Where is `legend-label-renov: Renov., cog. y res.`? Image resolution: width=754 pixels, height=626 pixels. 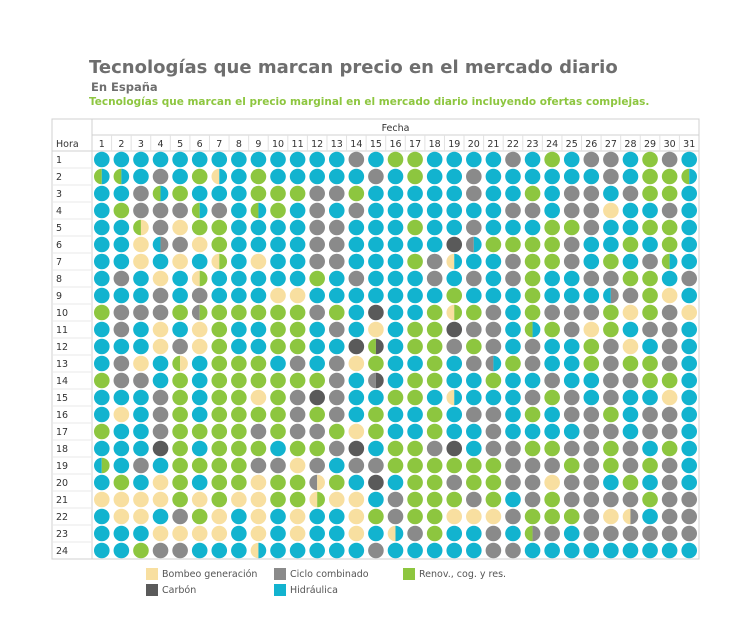 legend-label-renov: Renov., cog. y res. is located at coordinates (463, 574).